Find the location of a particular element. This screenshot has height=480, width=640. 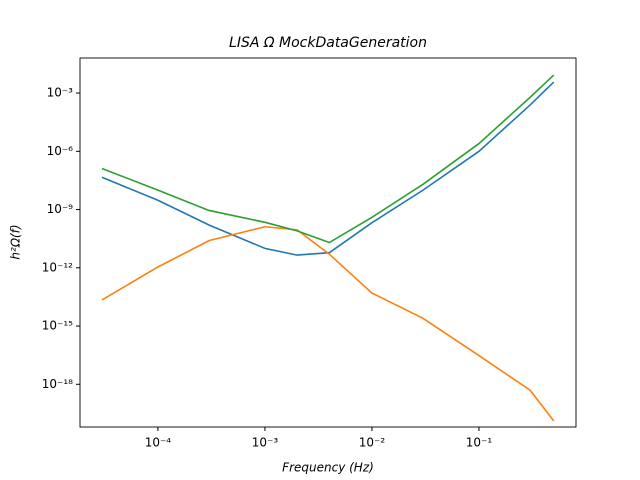

y-tick-label: 10⁻¹⁸ is located at coordinates (57, 384).